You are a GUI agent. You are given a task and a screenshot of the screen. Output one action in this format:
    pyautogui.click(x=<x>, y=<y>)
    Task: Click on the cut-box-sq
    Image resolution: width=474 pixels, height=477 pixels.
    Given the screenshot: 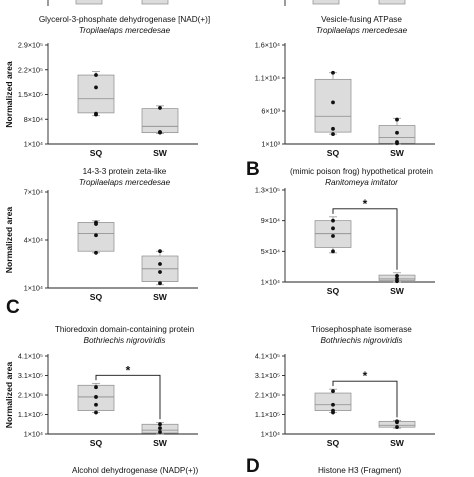 What is the action you would take?
    pyautogui.click(x=326, y=2)
    